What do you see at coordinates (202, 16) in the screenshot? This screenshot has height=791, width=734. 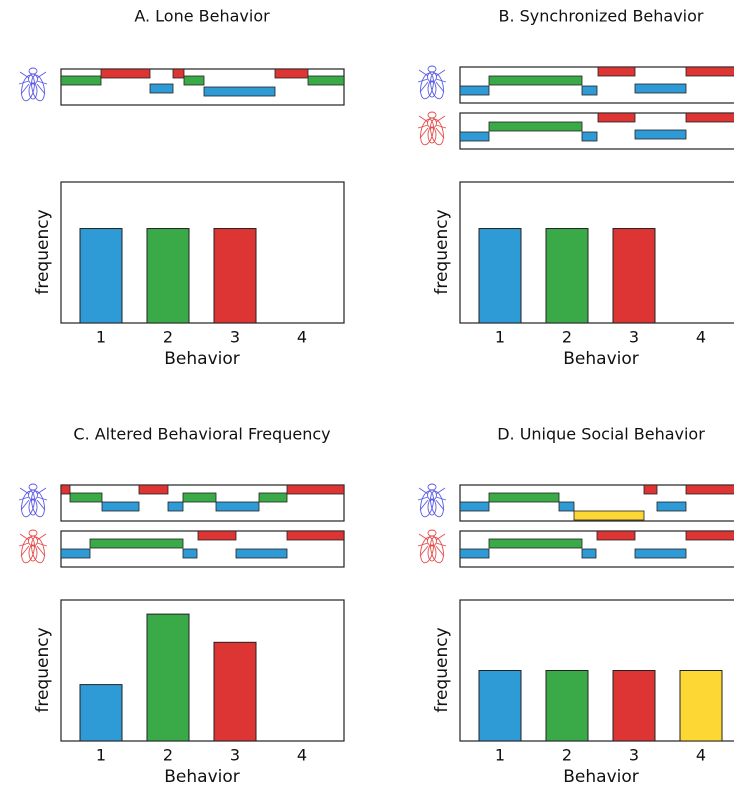 I see `panel-title: A. Lone Behavior` at bounding box center [202, 16].